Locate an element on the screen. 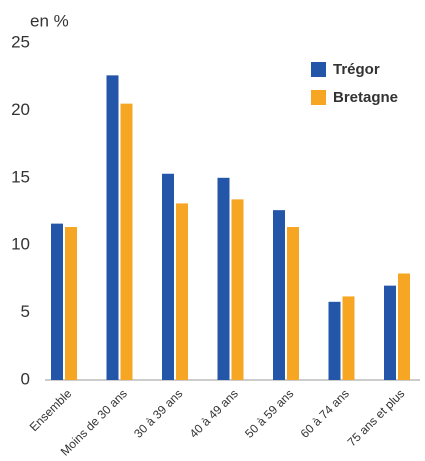 The height and width of the screenshot is (461, 425). y-tick-label: 5 is located at coordinates (25, 311).